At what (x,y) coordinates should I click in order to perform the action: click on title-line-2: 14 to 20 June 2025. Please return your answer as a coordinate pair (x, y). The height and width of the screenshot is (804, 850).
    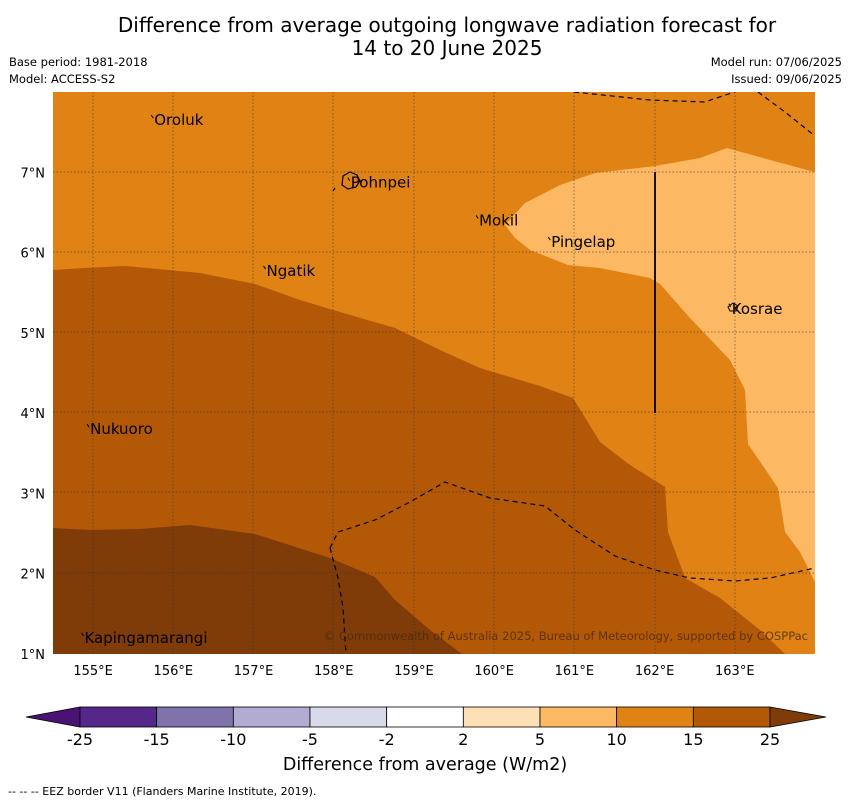
    Looking at the image, I should click on (447, 48).